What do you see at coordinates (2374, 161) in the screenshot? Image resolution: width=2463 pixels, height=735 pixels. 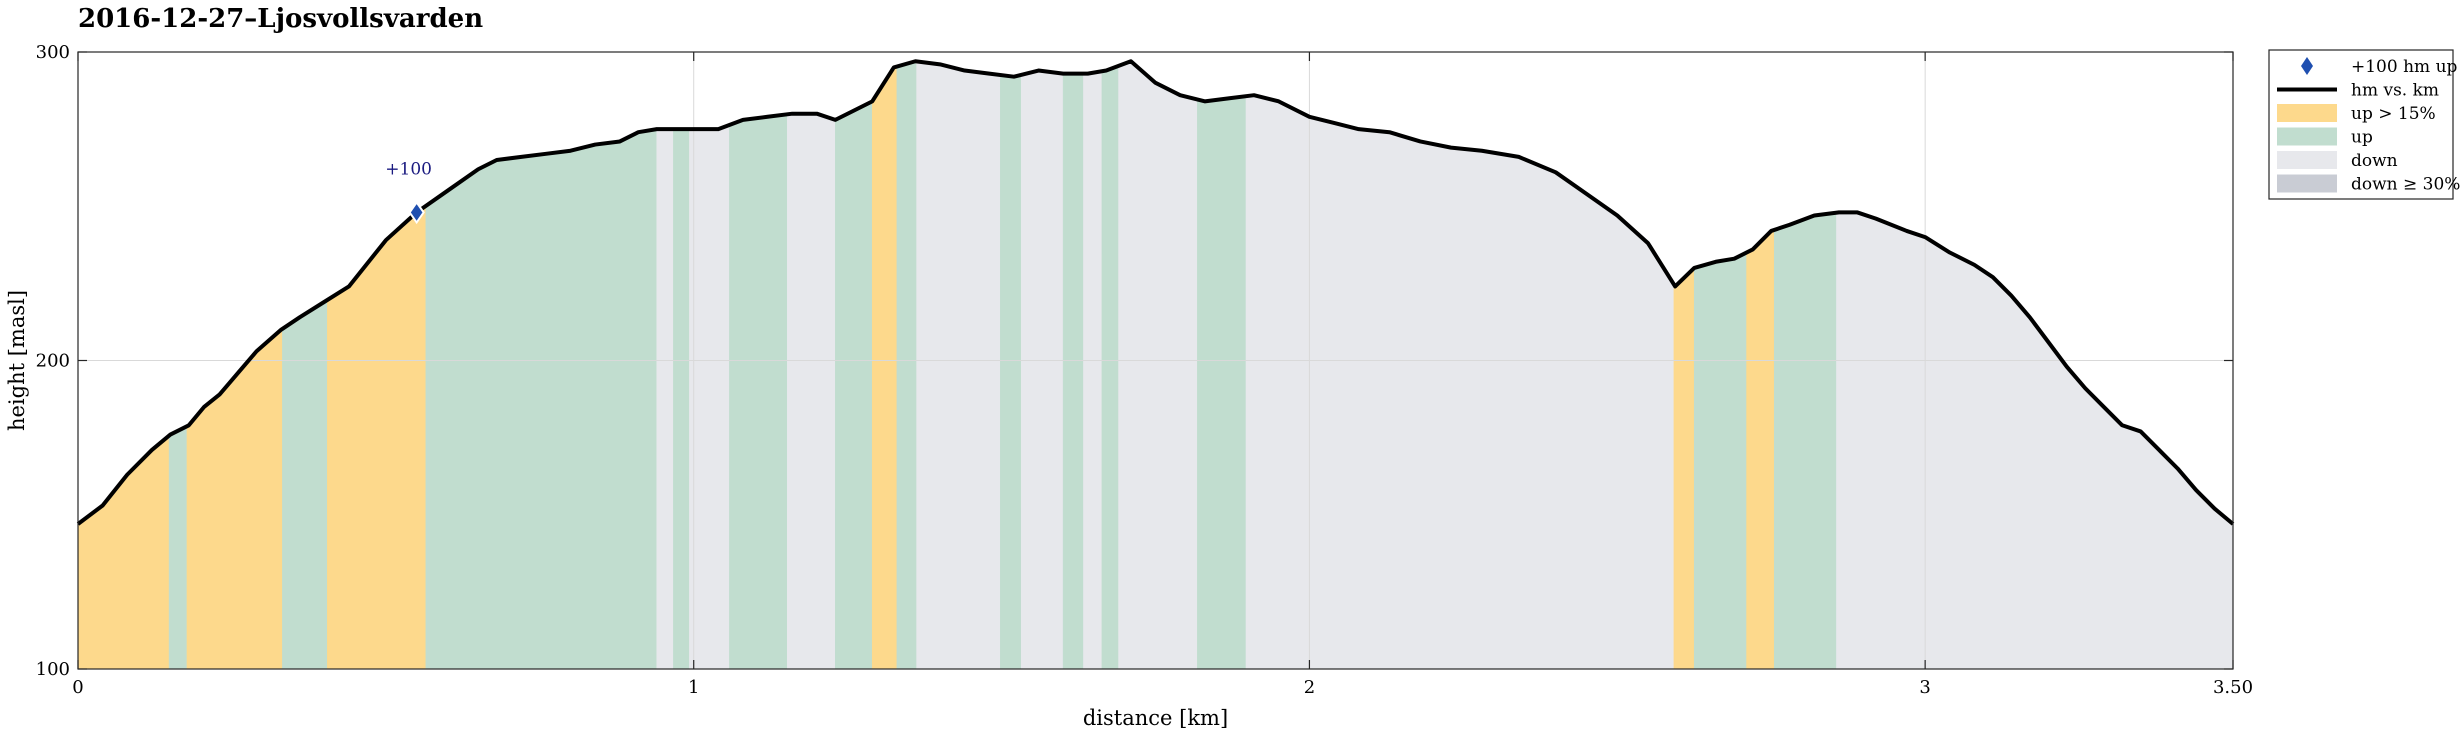 I see `legend-label: down` at bounding box center [2374, 161].